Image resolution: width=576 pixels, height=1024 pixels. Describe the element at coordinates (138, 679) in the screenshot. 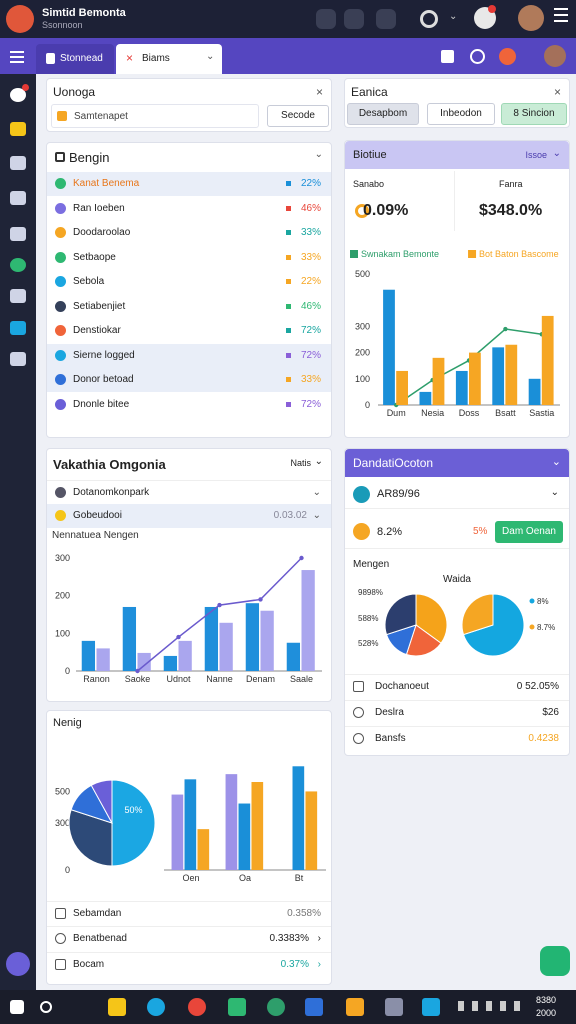

I see `x-tick-label: Saoke` at that location.